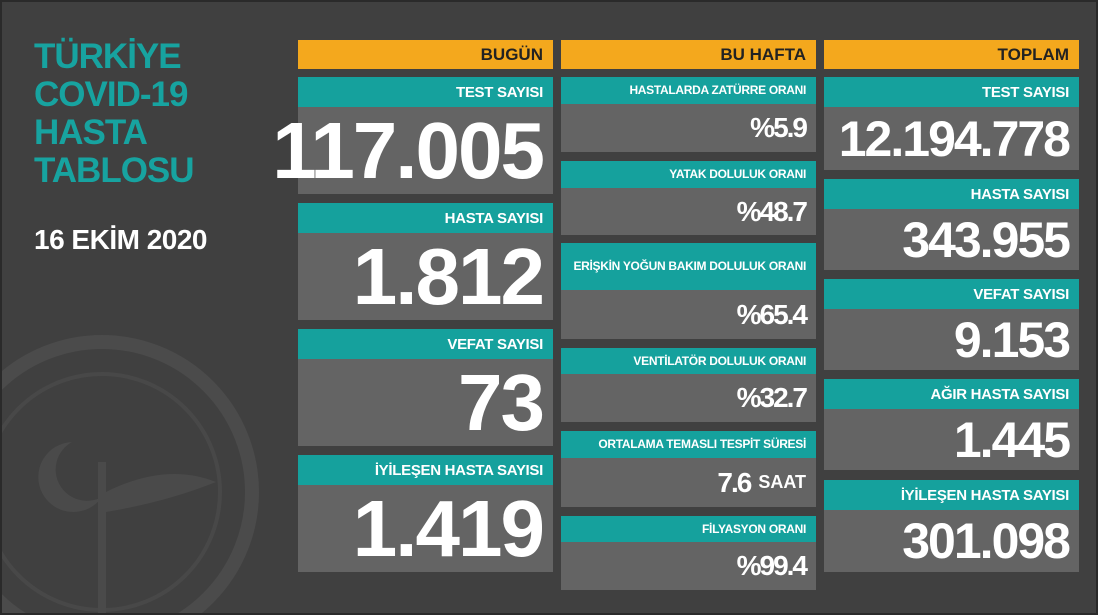 This screenshot has height=615, width=1098. Describe the element at coordinates (688, 266) in the screenshot. I see `card-label: ERİŞKİN YOĞUN BAKIM DOLULUK ORANI` at that location.